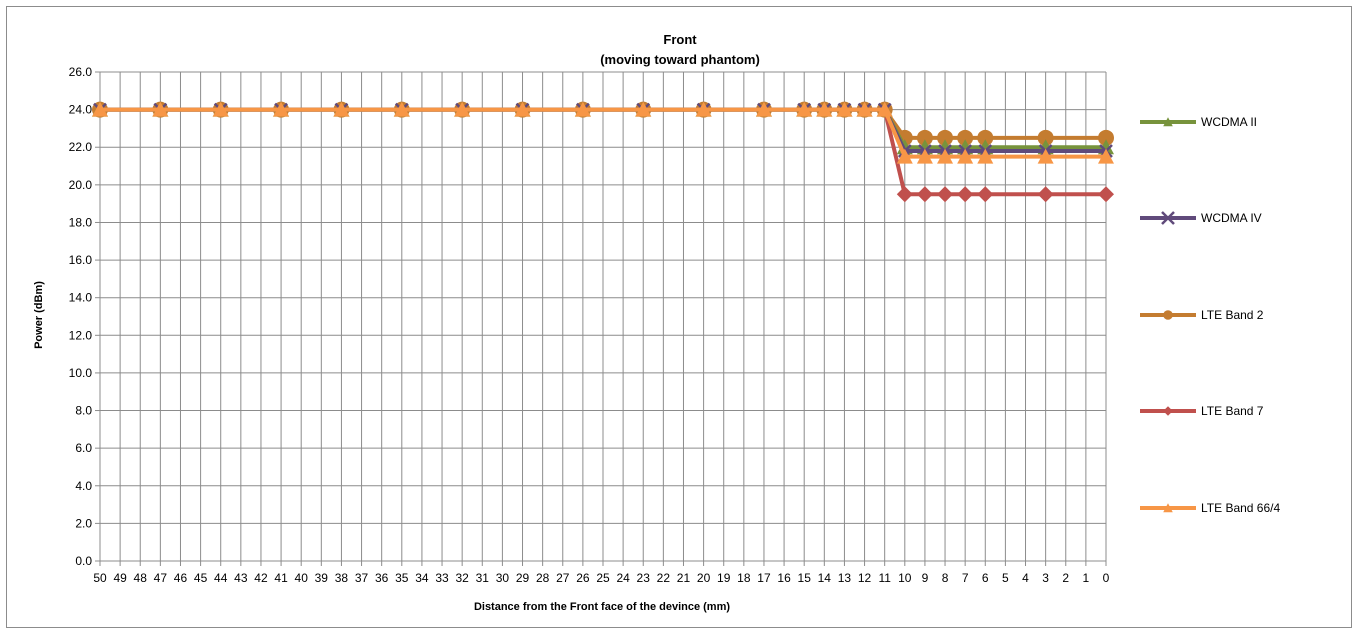  I want to click on y-tick-label: 22.0, so click(81, 147).